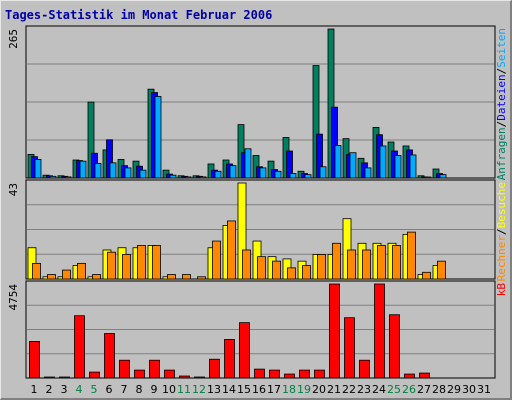 Image resolution: width=512 pixels, height=400 pixels. Describe the element at coordinates (319, 389) in the screenshot. I see `day-label-20: 20` at that location.